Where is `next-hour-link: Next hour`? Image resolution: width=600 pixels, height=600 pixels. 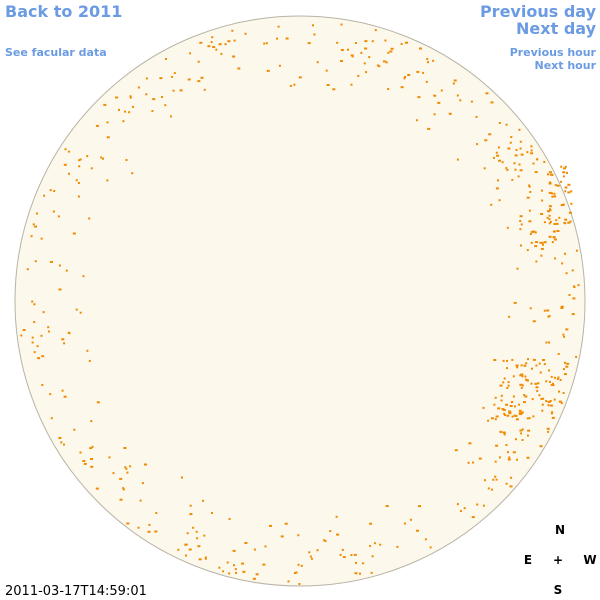 next-hour-link: Next hour is located at coordinates (566, 65).